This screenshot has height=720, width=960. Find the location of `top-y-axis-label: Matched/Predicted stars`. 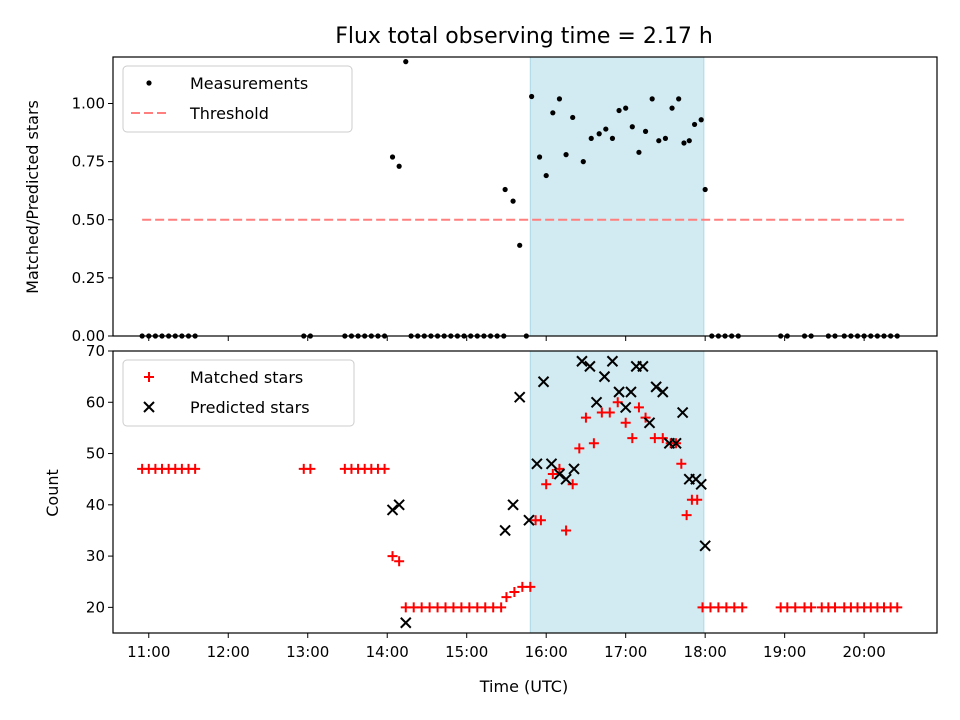

top-y-axis-label: Matched/Predicted stars is located at coordinates (32, 197).